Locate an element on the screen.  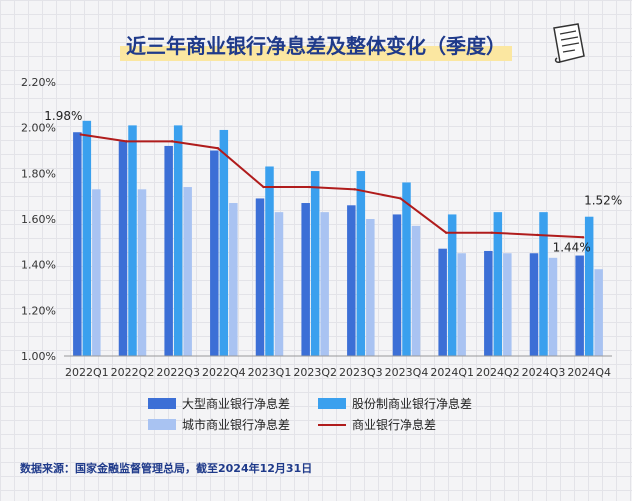
legend-label-joint: 股份制商业银行净息差 is located at coordinates (412, 404).